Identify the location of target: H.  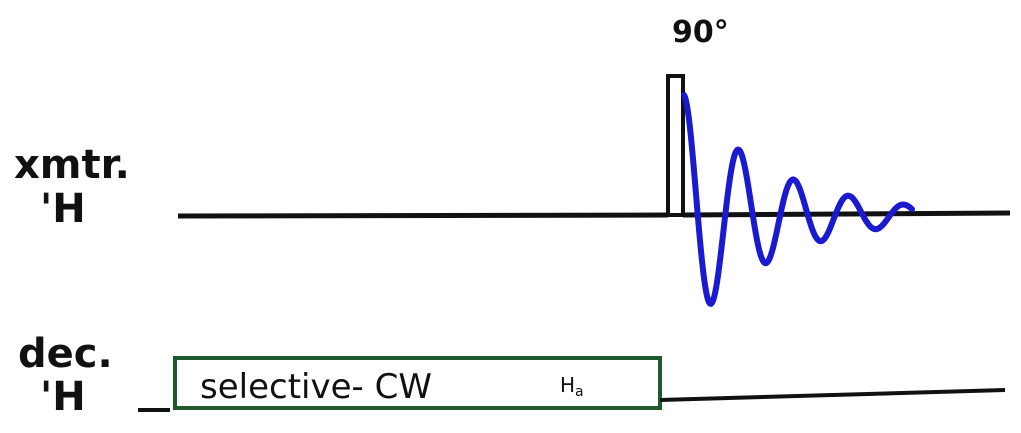
(567, 385).